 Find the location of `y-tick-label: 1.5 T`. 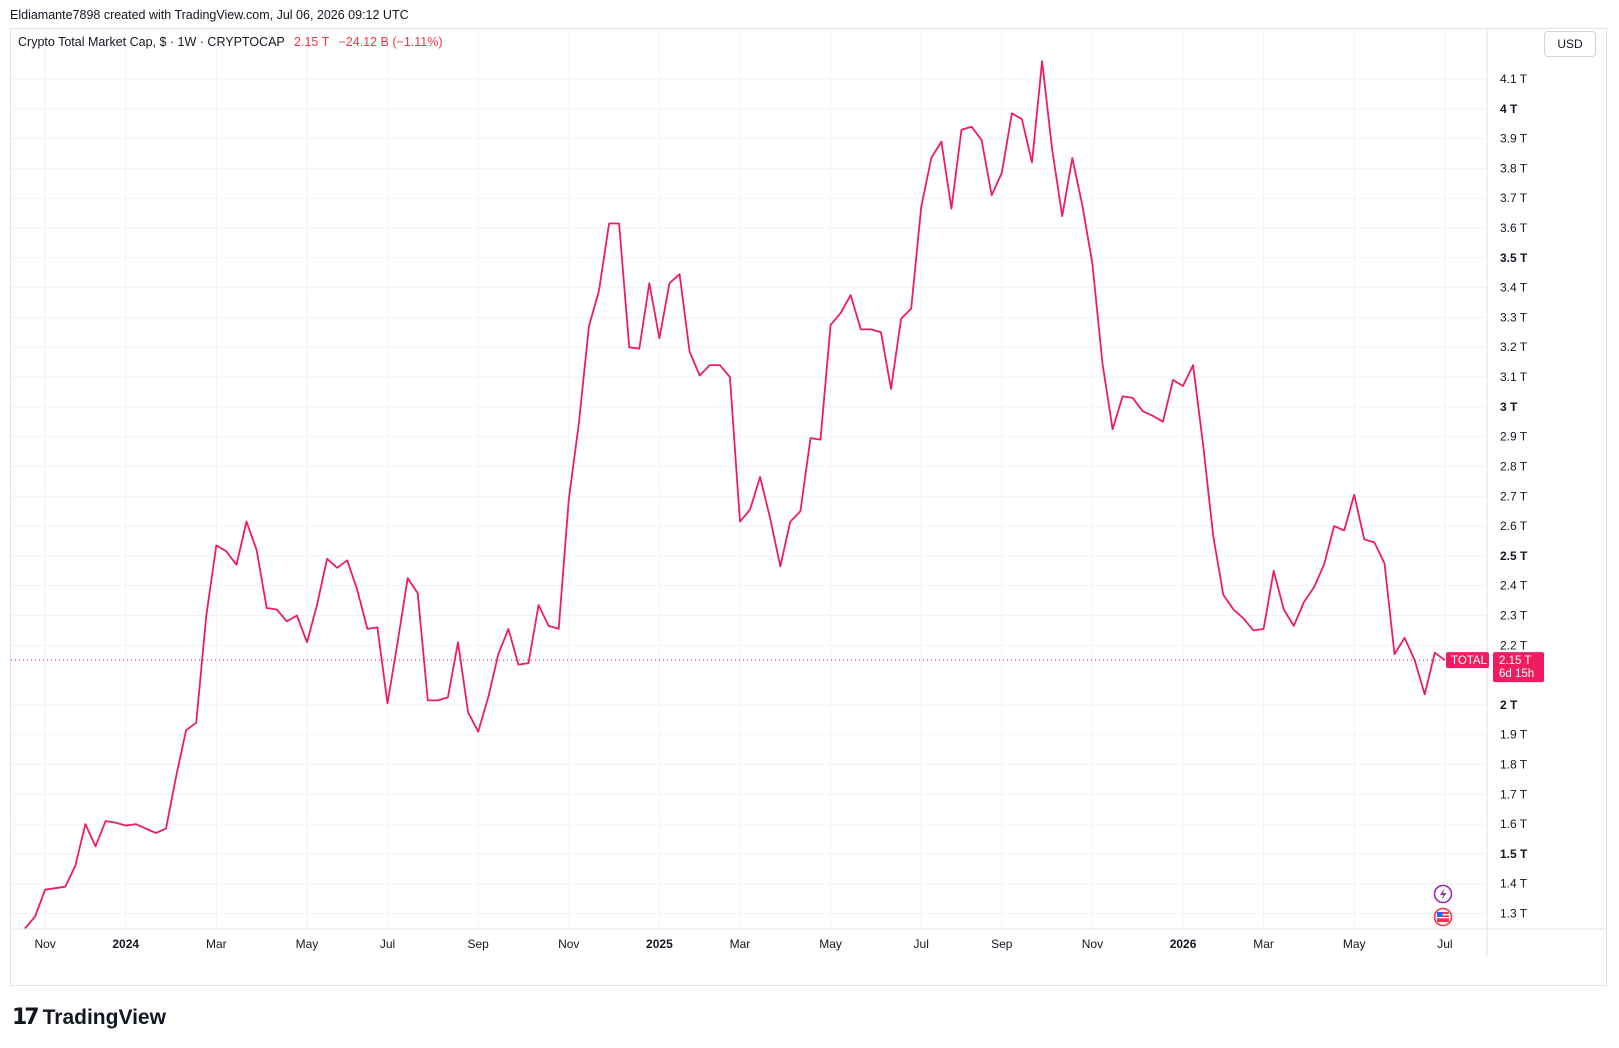

y-tick-label: 1.5 T is located at coordinates (1514, 854).